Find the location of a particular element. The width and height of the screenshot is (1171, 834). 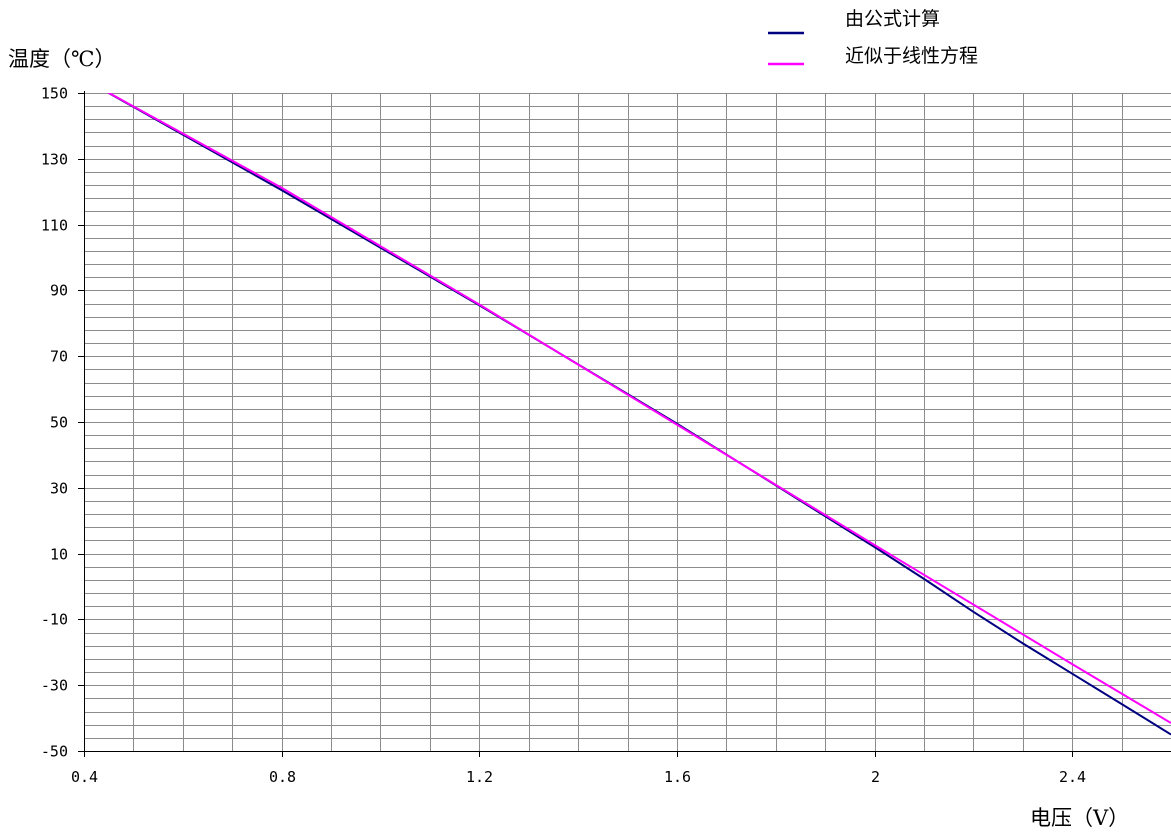

y-tick-label: 30 is located at coordinates (59, 489).